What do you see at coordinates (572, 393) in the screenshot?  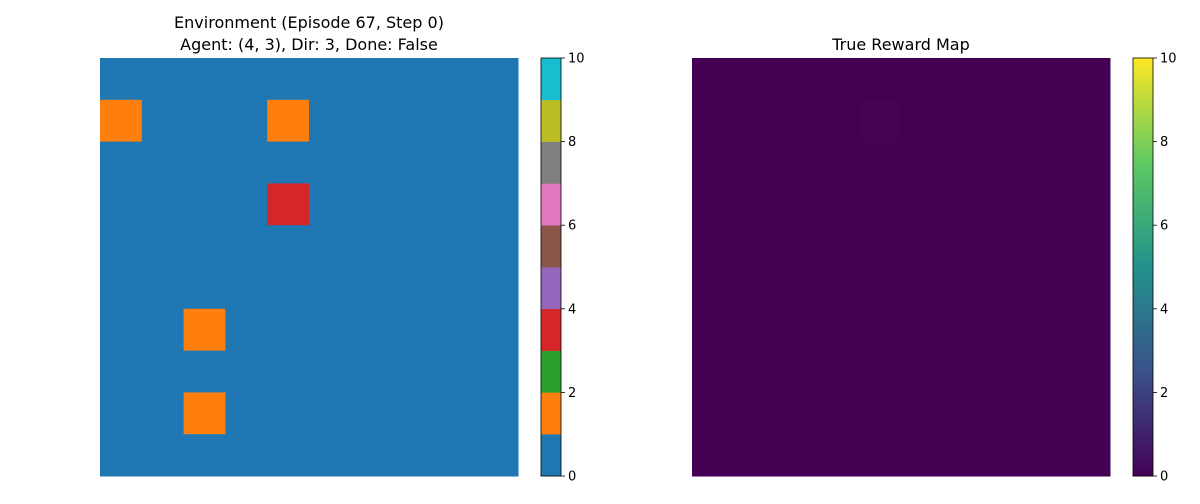 I see `colorbar-tick-label: 2` at bounding box center [572, 393].